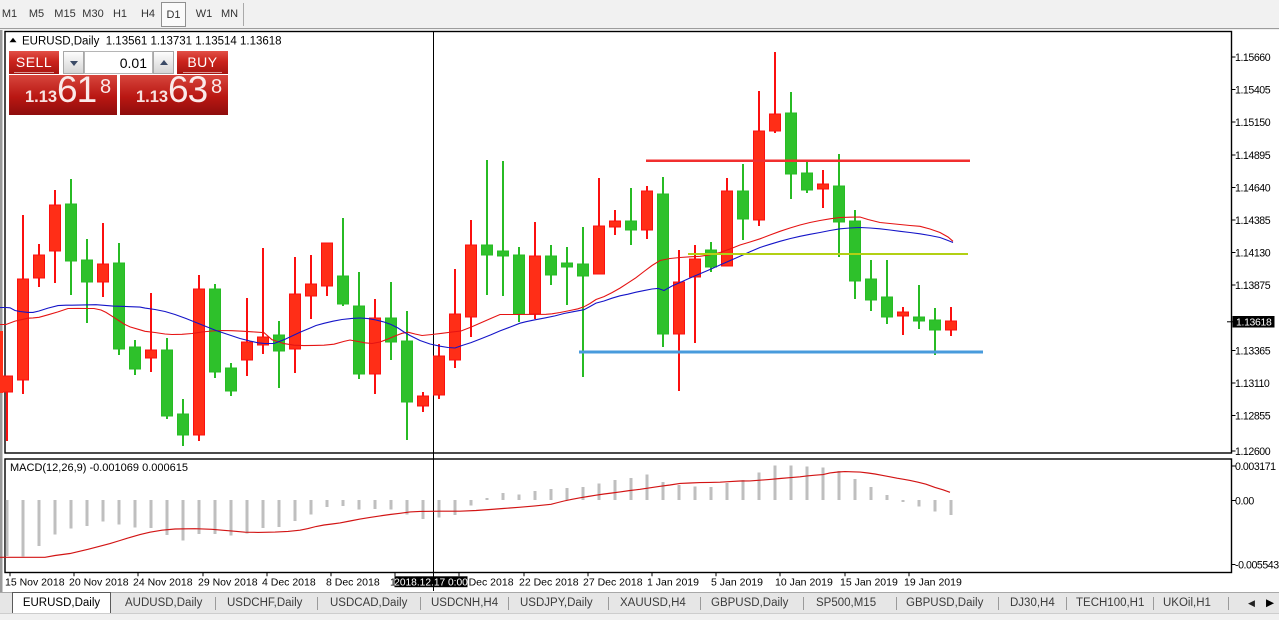  What do you see at coordinates (1252, 384) in the screenshot?
I see `svg-text: 1.13110` at bounding box center [1252, 384].